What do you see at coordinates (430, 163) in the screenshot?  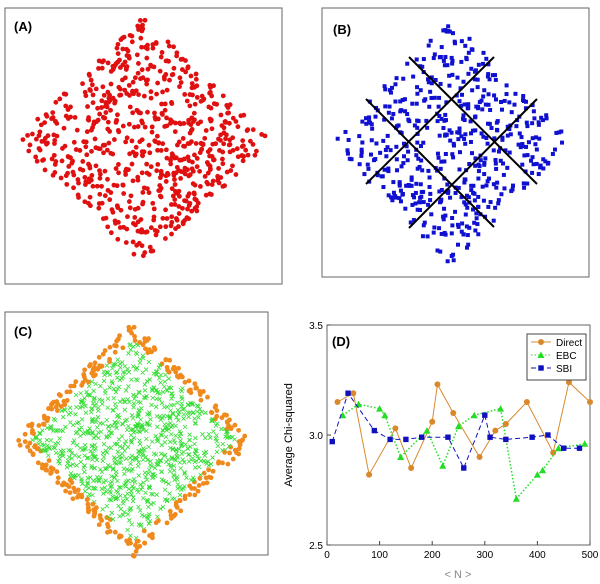 I see `partition-line` at bounding box center [430, 163].